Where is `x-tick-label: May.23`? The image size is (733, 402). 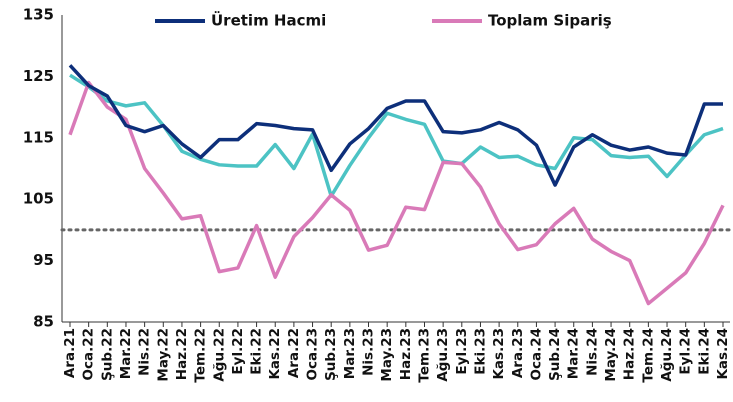
x-tick-label: May.23 is located at coordinates (387, 355).